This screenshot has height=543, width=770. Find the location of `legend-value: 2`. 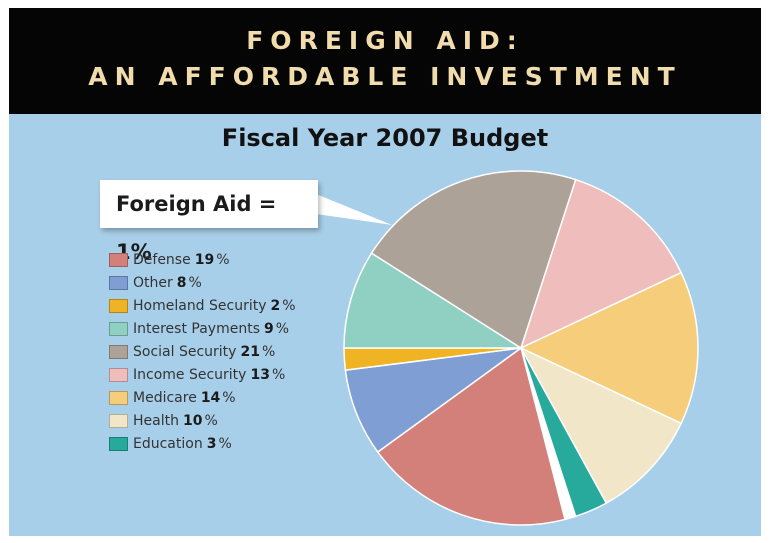

legend-value: 2 is located at coordinates (275, 305).